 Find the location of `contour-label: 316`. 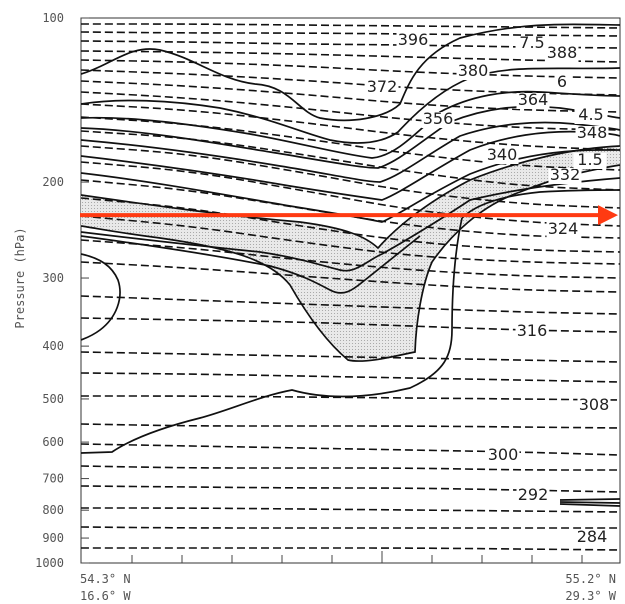

contour-label: 316 is located at coordinates (532, 330).